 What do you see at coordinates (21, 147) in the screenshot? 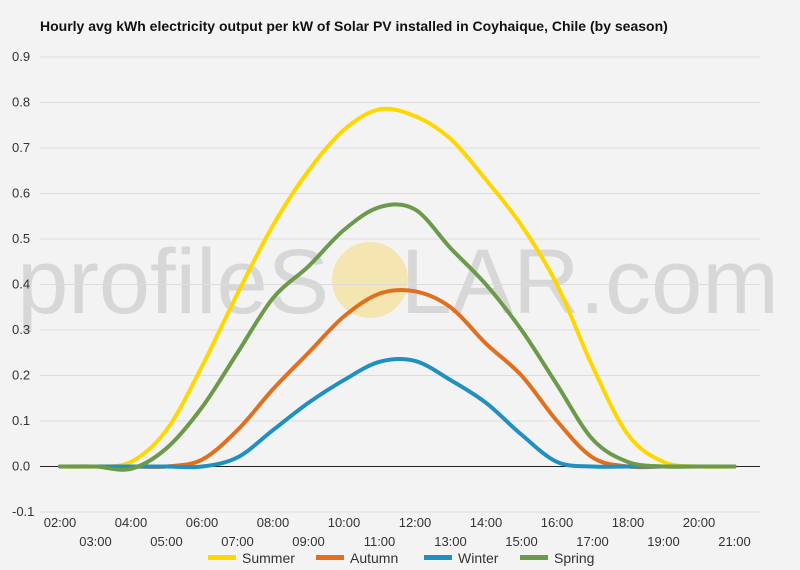
I see `y-tick-label: 0.7` at bounding box center [21, 147].